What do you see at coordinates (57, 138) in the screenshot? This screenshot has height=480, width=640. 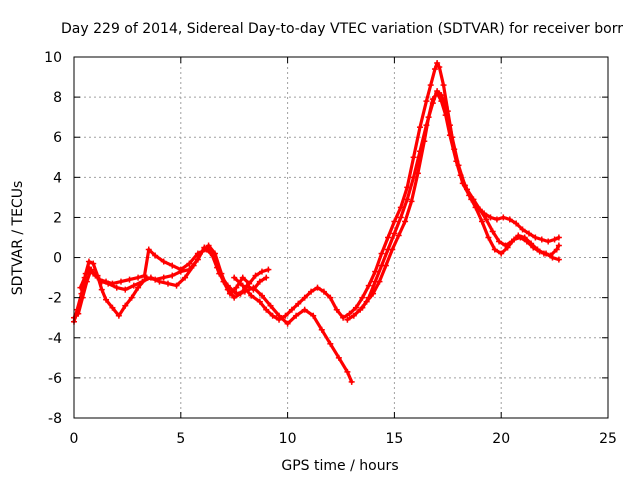 I see `y-tick-label: 6` at bounding box center [57, 138].